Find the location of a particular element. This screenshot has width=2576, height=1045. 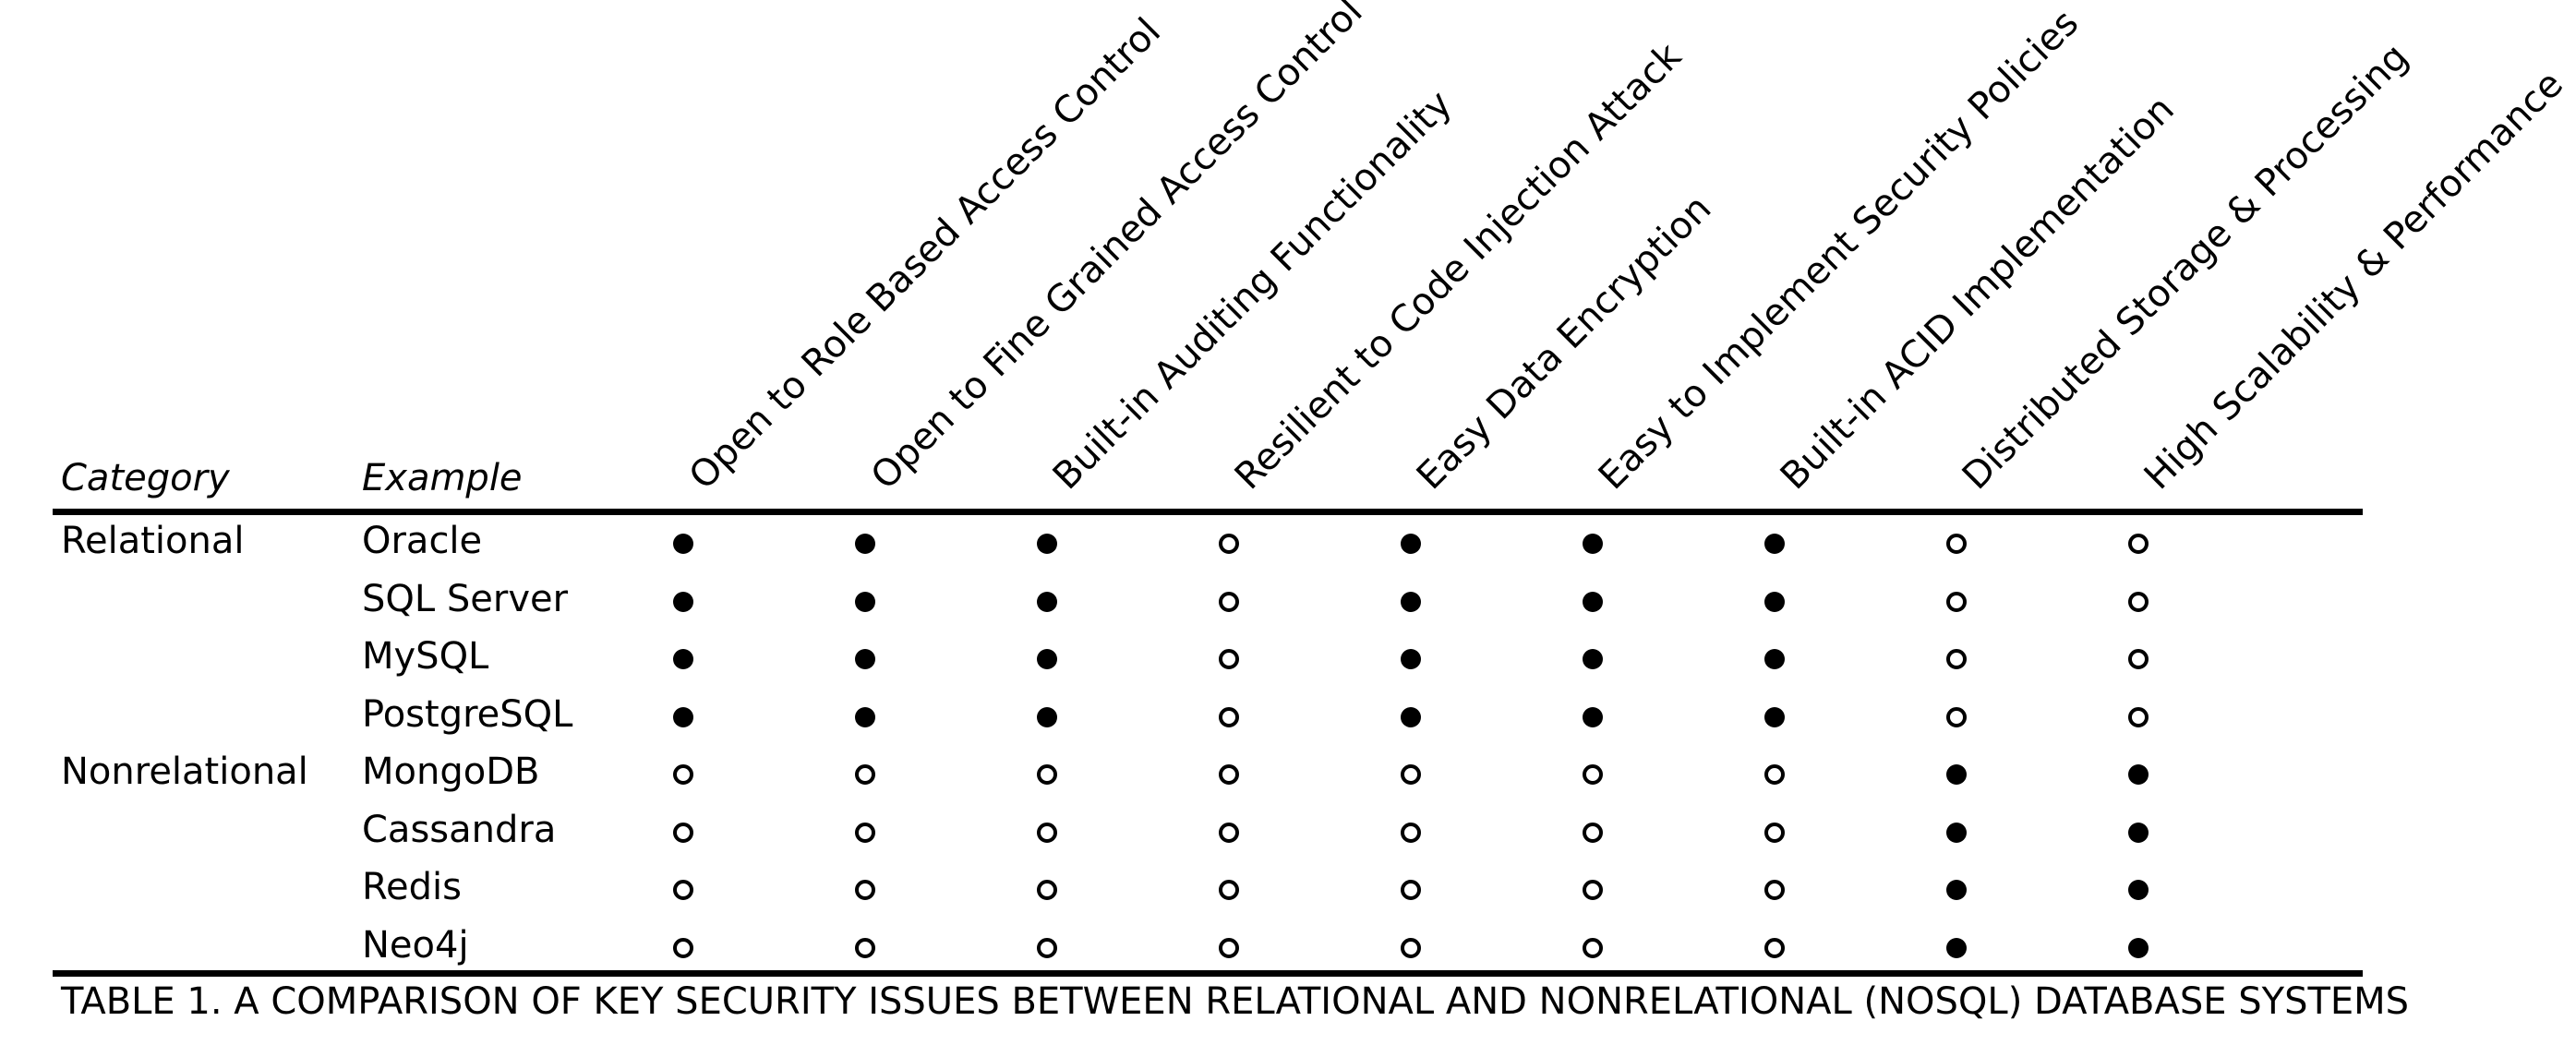

example-cell: Oracle is located at coordinates (422, 541).